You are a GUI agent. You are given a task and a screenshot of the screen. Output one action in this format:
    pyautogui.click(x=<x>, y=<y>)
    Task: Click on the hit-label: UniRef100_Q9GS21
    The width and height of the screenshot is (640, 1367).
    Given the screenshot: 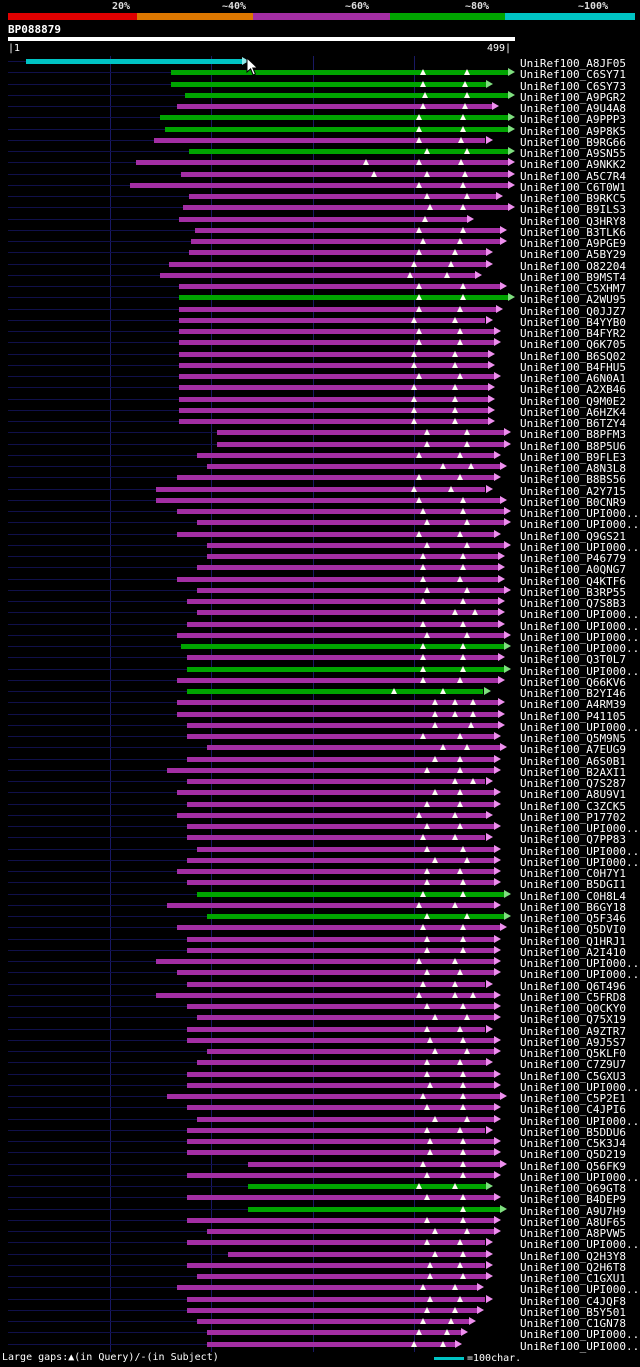 What is the action you would take?
    pyautogui.click(x=573, y=536)
    